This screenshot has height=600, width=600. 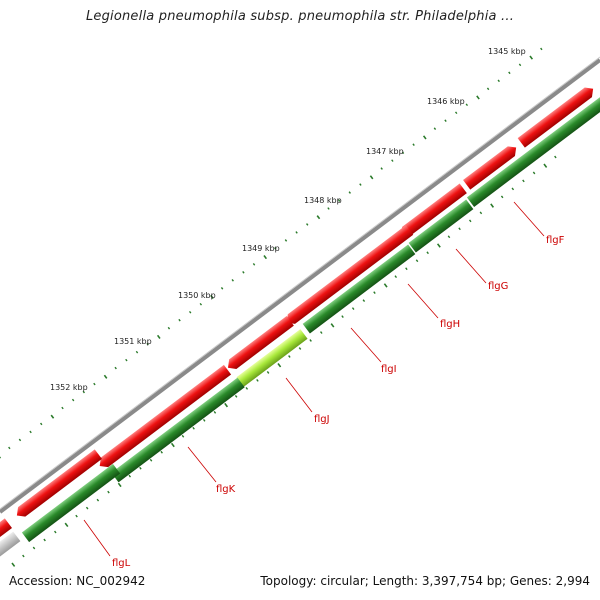 I want to click on gene-label-flgI: flgI, so click(x=389, y=369).